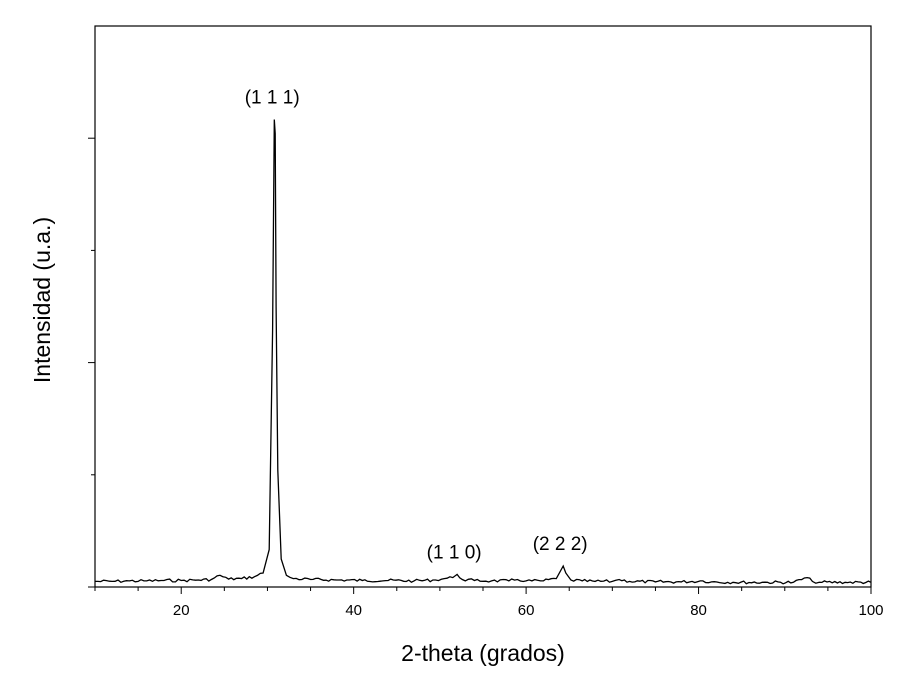  Describe the element at coordinates (91, 362) in the screenshot. I see `y-axis-ticks` at that location.